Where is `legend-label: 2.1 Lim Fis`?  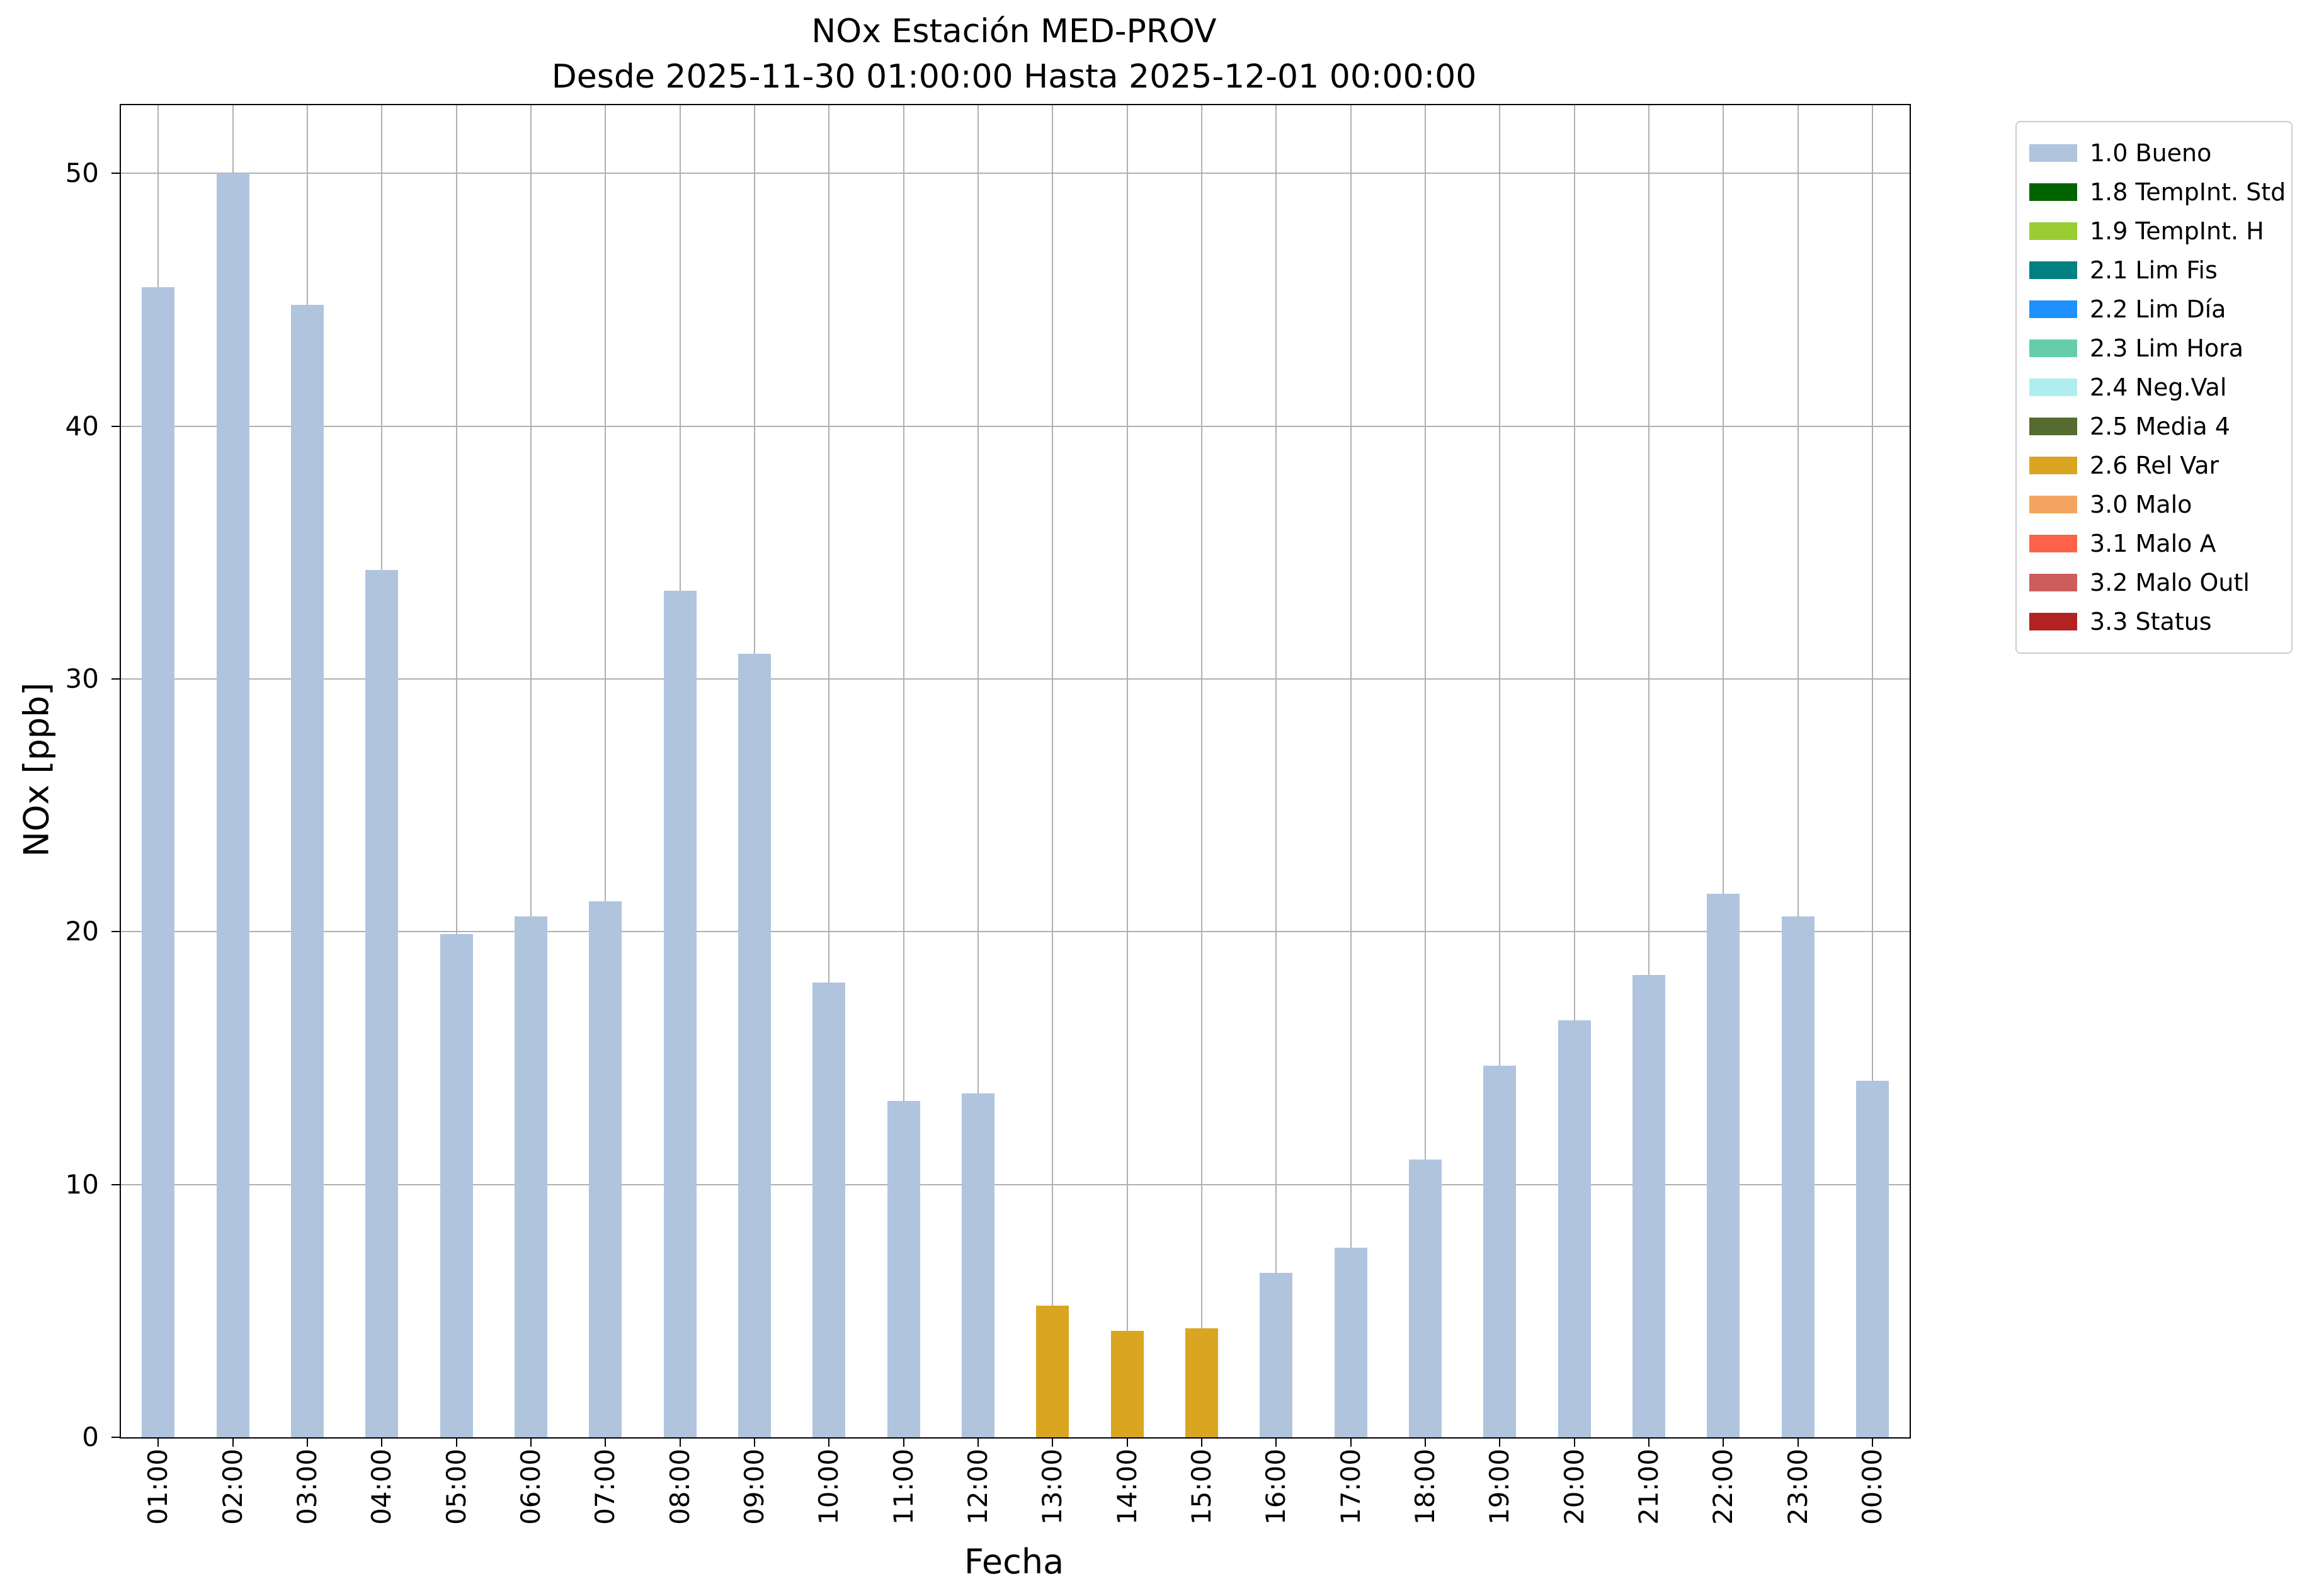 legend-label: 2.1 Lim Fis is located at coordinates (2154, 270).